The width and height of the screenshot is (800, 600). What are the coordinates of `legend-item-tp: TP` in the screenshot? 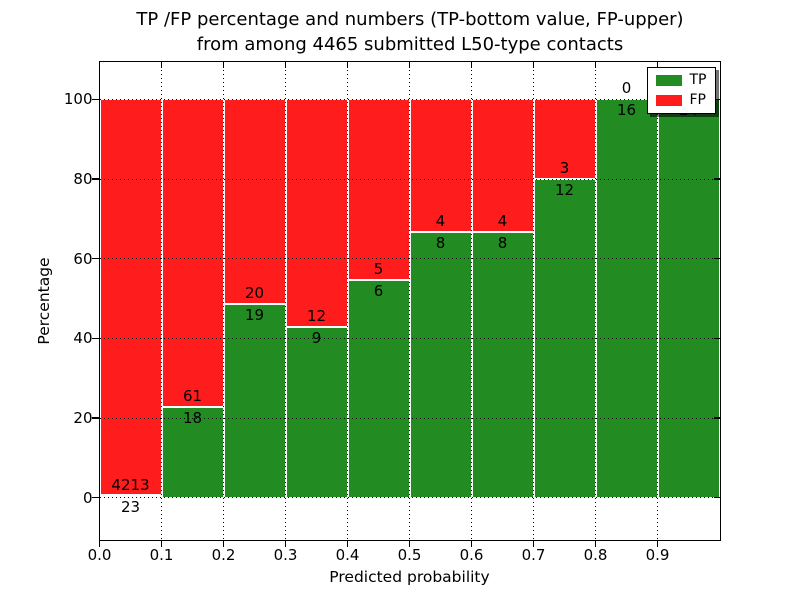 It's located at (681, 79).